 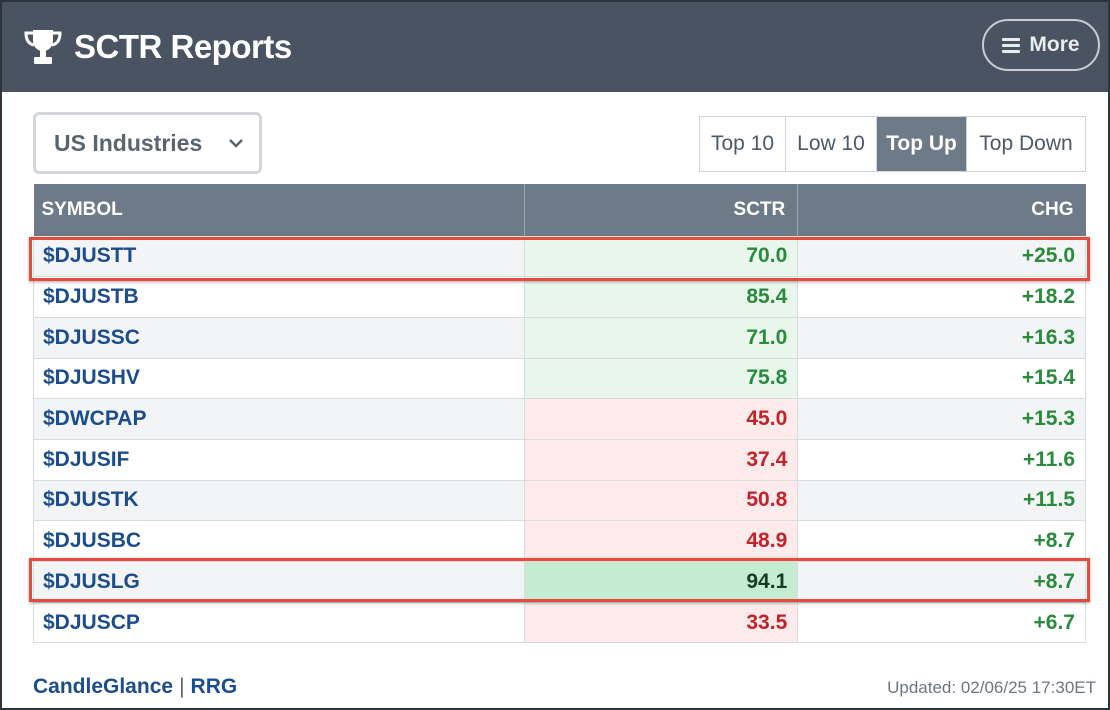 What do you see at coordinates (236, 143) in the screenshot?
I see `chevron-down-icon` at bounding box center [236, 143].